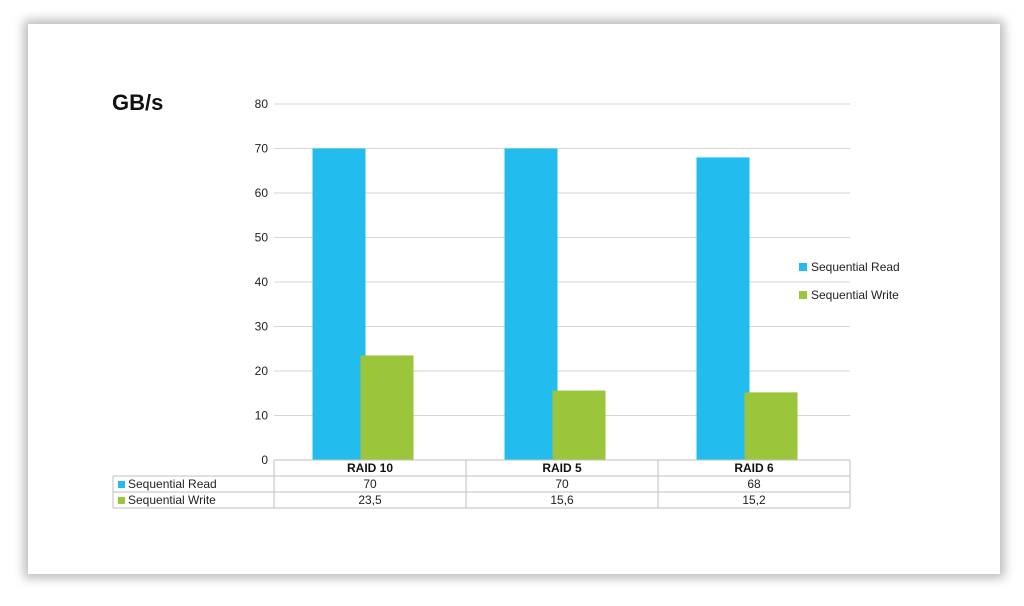 Image resolution: width=1024 pixels, height=606 pixels. What do you see at coordinates (262, 104) in the screenshot?
I see `y-tick-label: 80` at bounding box center [262, 104].